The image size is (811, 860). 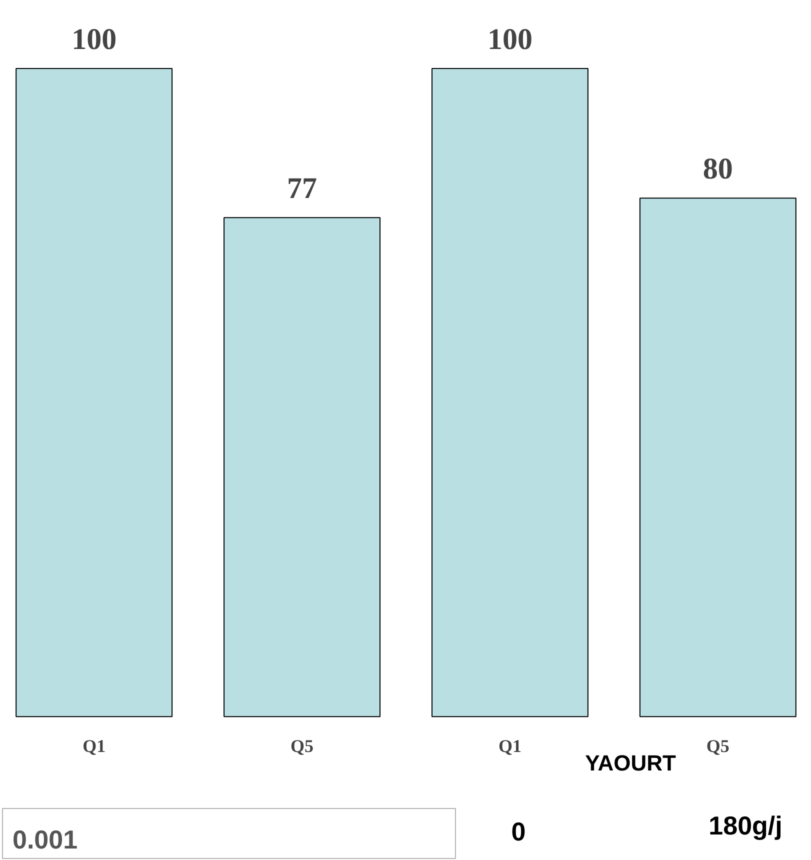 I want to click on data-label: 77, so click(x=302, y=189).